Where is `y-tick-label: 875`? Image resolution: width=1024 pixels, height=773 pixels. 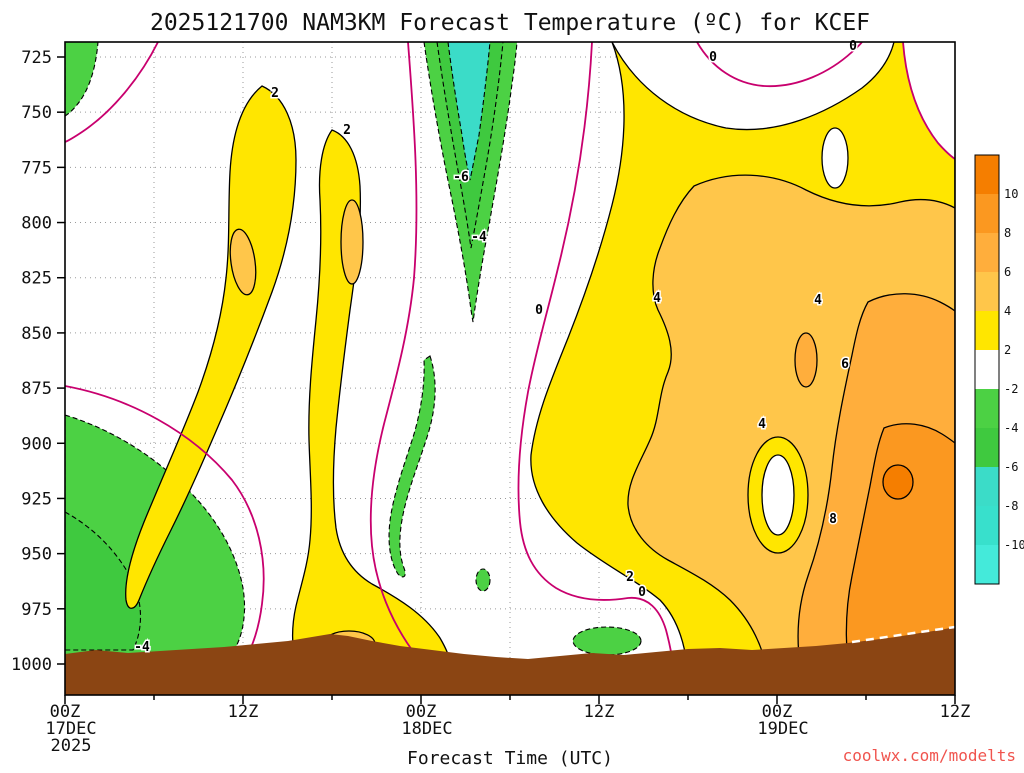 y-tick-label: 875 is located at coordinates (36, 389).